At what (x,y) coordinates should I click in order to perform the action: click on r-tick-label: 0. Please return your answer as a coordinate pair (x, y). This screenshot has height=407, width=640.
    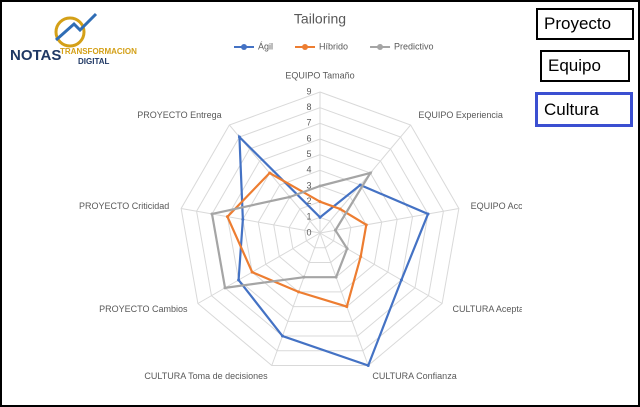
    Looking at the image, I should click on (308, 232).